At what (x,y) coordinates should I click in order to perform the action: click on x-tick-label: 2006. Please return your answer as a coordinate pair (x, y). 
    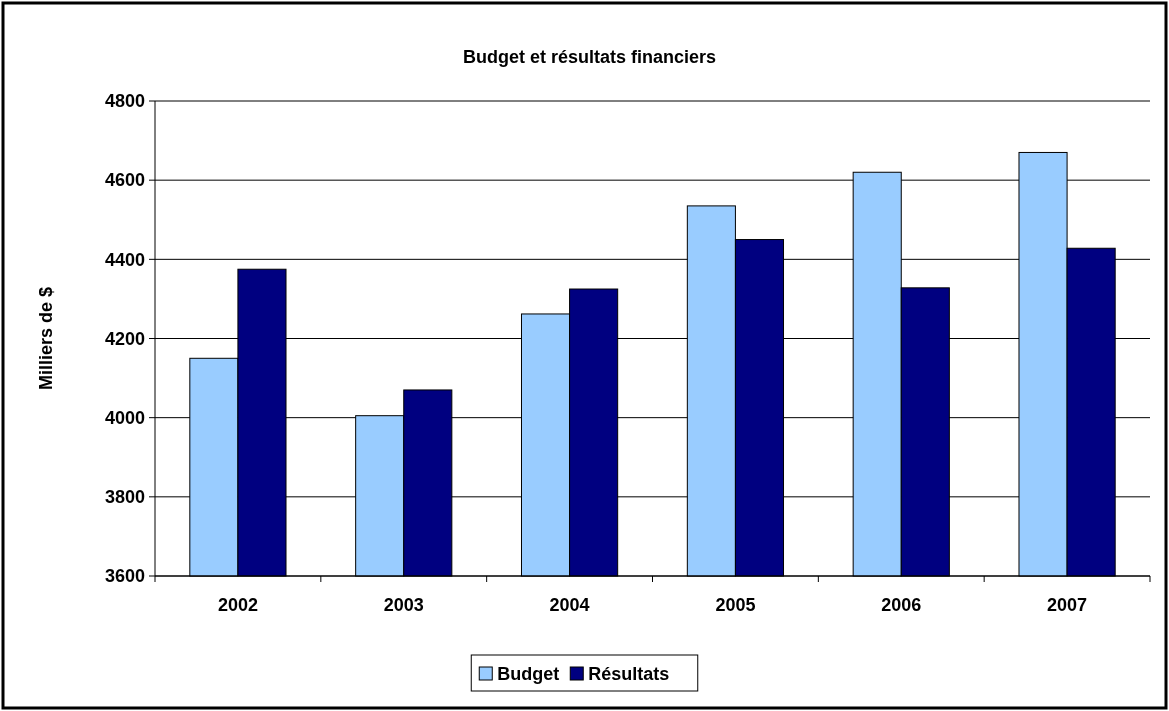
    Looking at the image, I should click on (901, 605).